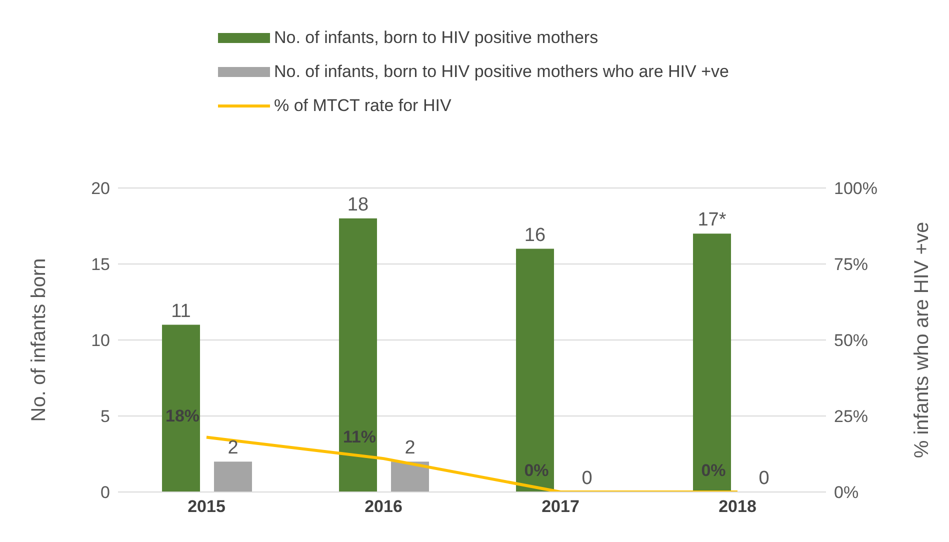 Image resolution: width=949 pixels, height=542 pixels. What do you see at coordinates (100, 340) in the screenshot?
I see `y-tick-label: 10` at bounding box center [100, 340].